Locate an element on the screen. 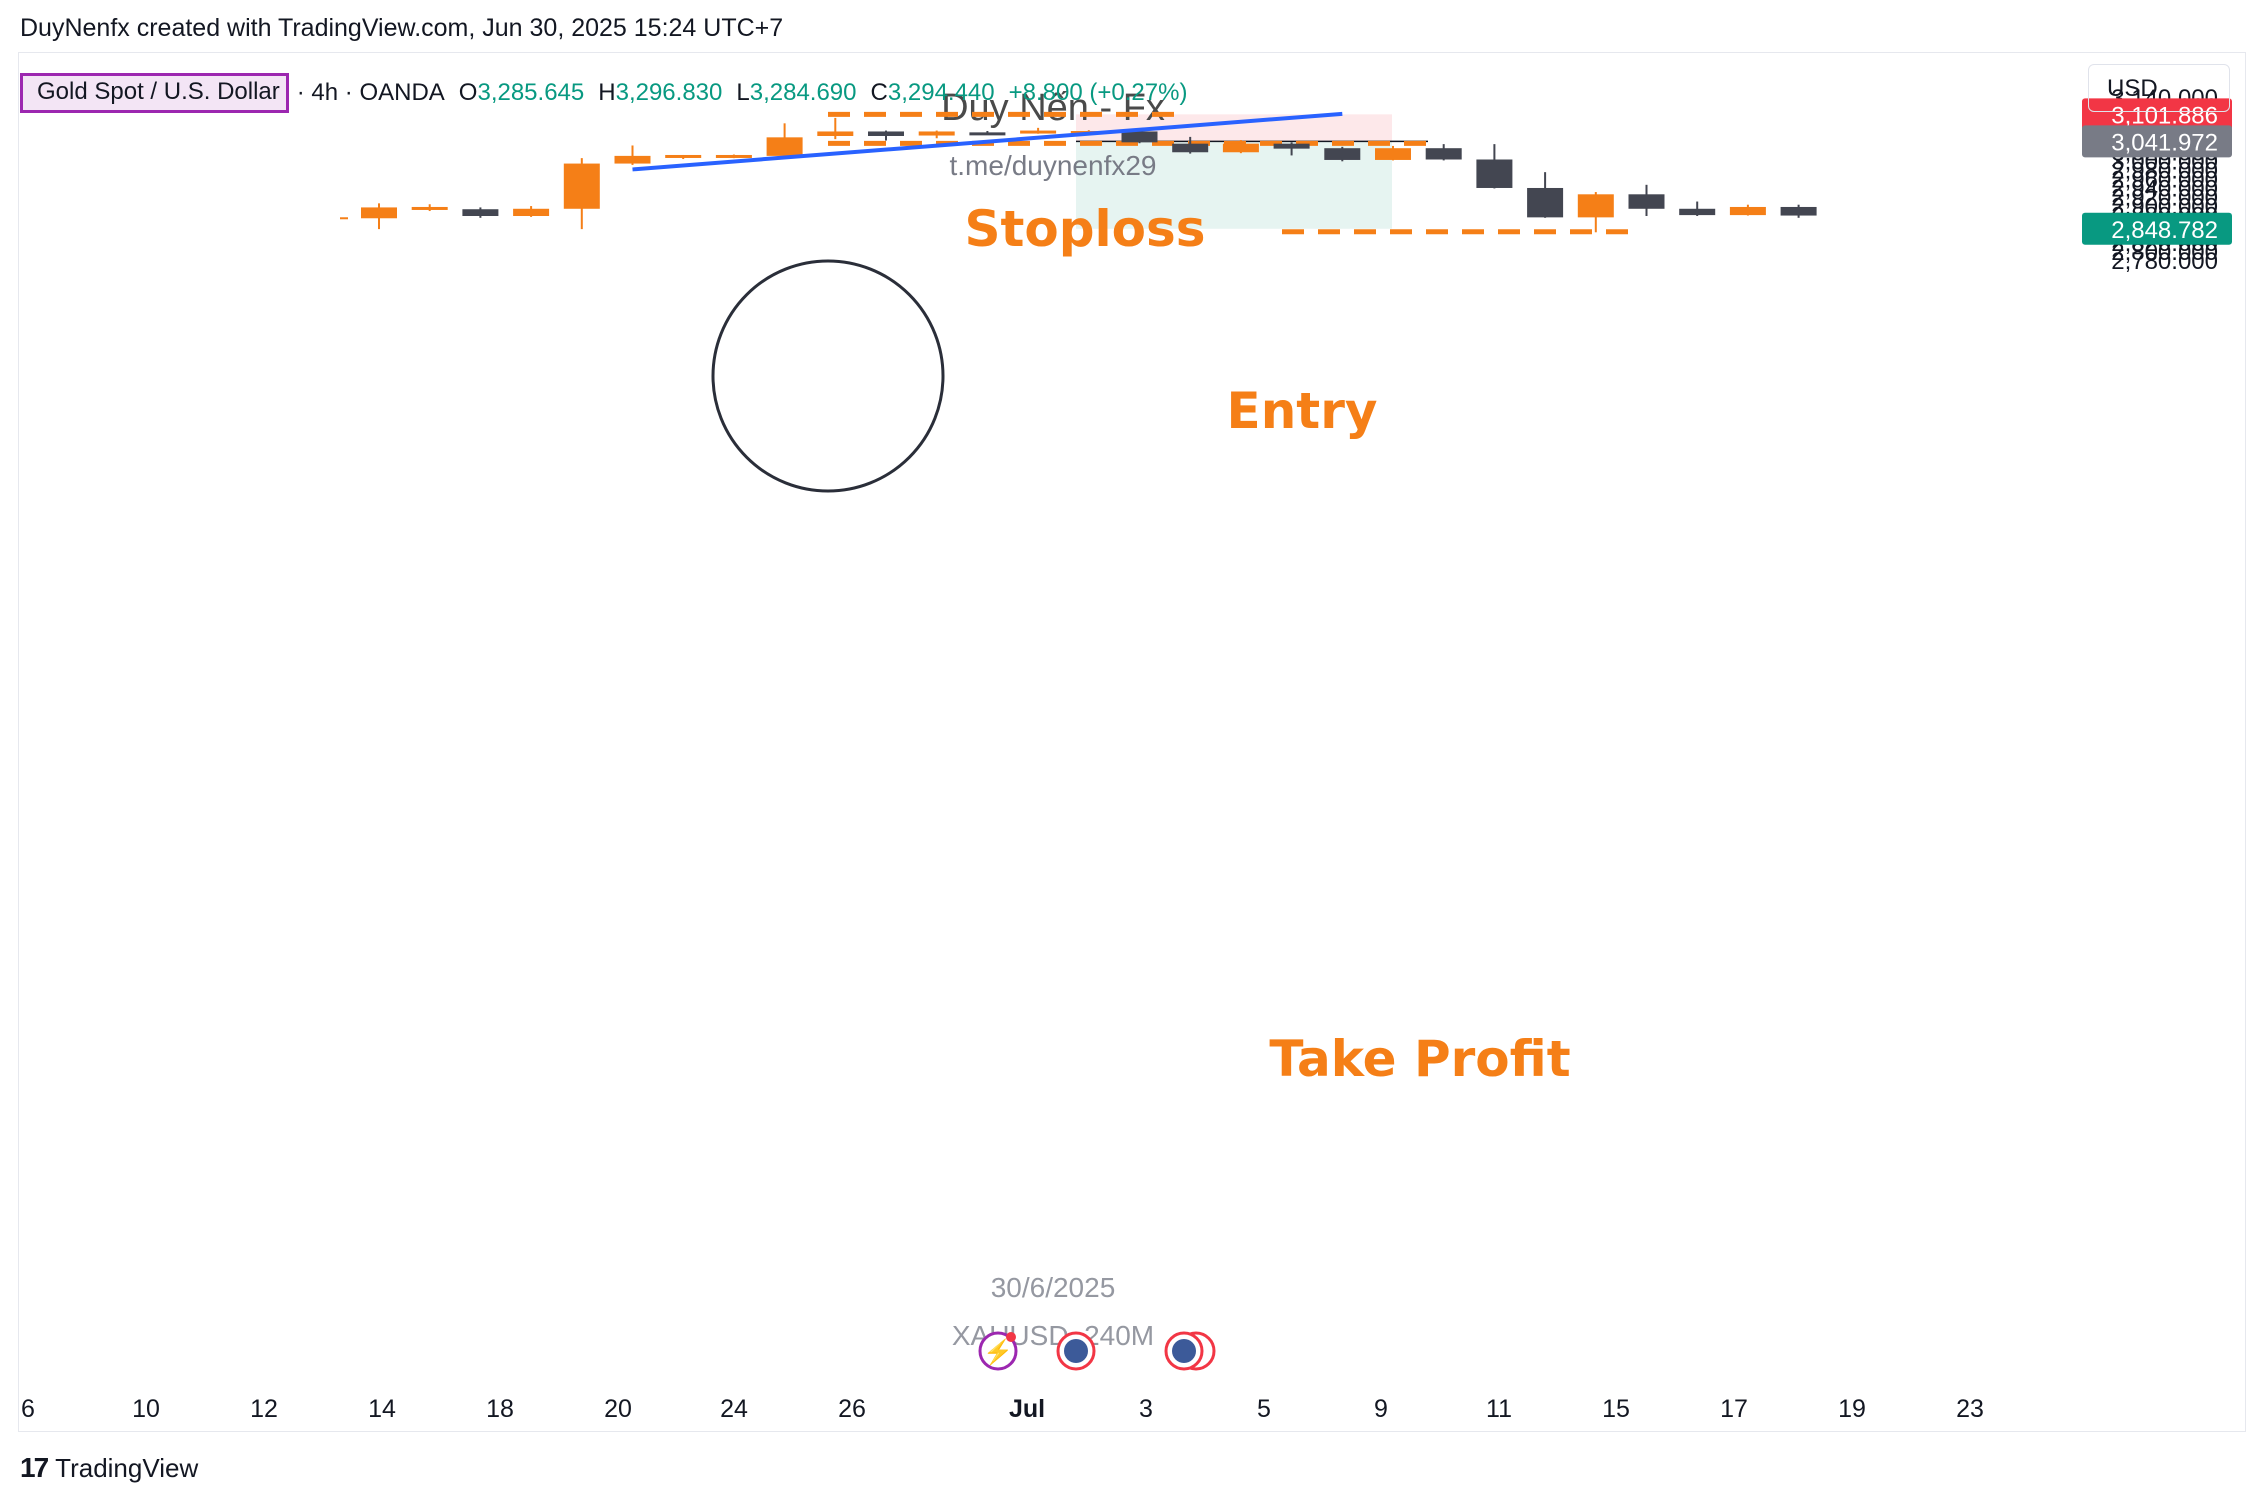  close-key: C is located at coordinates (879, 92).